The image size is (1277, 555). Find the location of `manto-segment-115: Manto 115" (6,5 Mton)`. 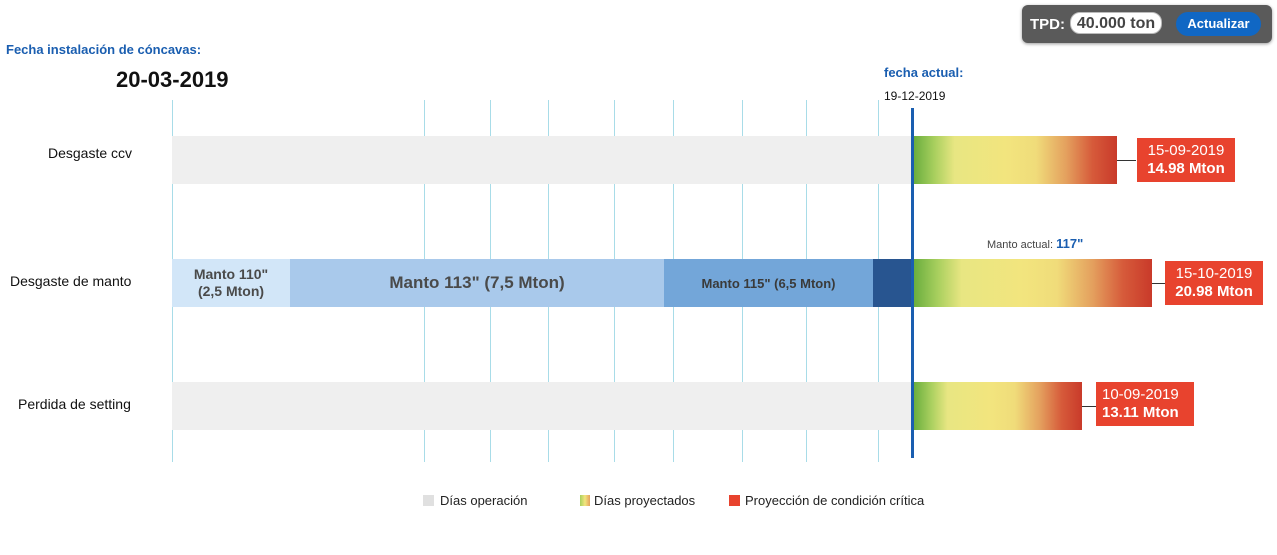

manto-segment-115: Manto 115" (6,5 Mton) is located at coordinates (768, 283).